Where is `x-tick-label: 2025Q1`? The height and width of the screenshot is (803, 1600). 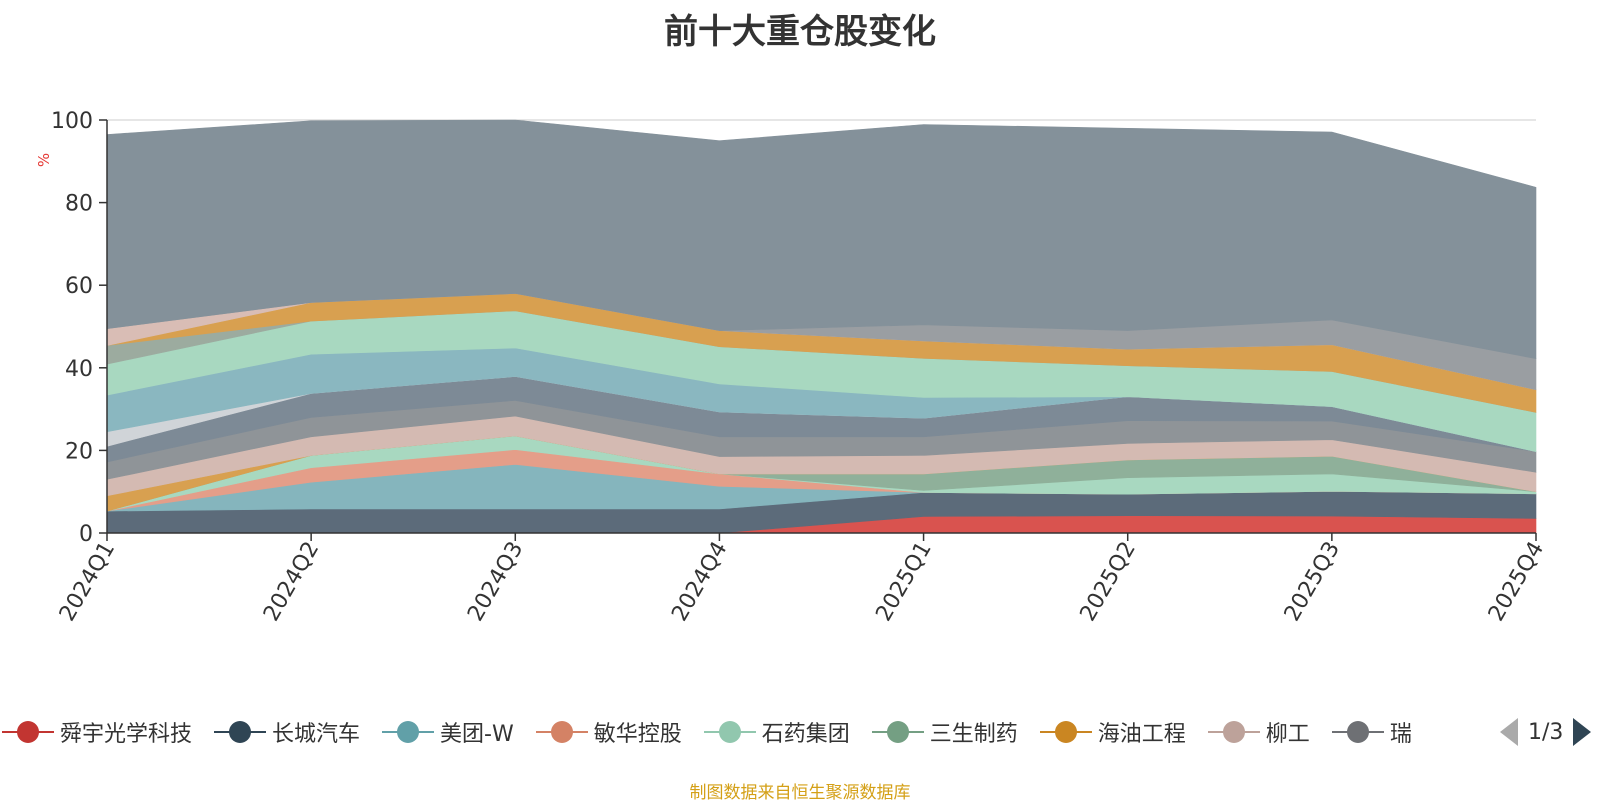 x-tick-label: 2025Q1 is located at coordinates (903, 582).